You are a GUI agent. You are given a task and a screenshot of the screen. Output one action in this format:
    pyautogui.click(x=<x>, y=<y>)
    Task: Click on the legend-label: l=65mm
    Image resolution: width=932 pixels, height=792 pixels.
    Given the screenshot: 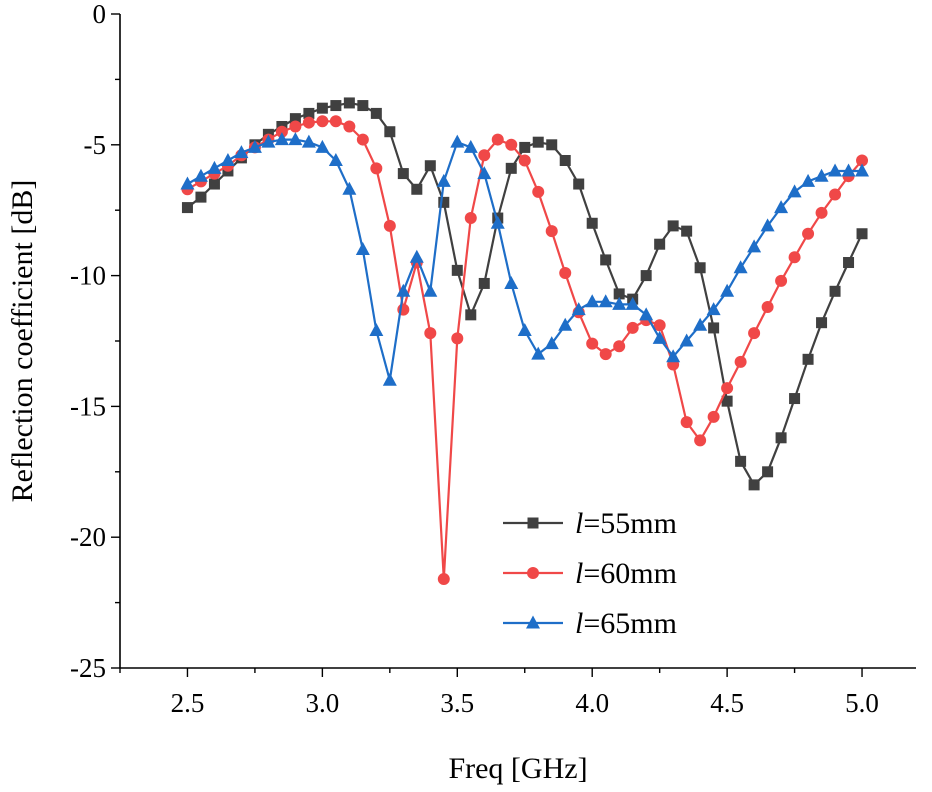 What is the action you would take?
    pyautogui.click(x=626, y=623)
    